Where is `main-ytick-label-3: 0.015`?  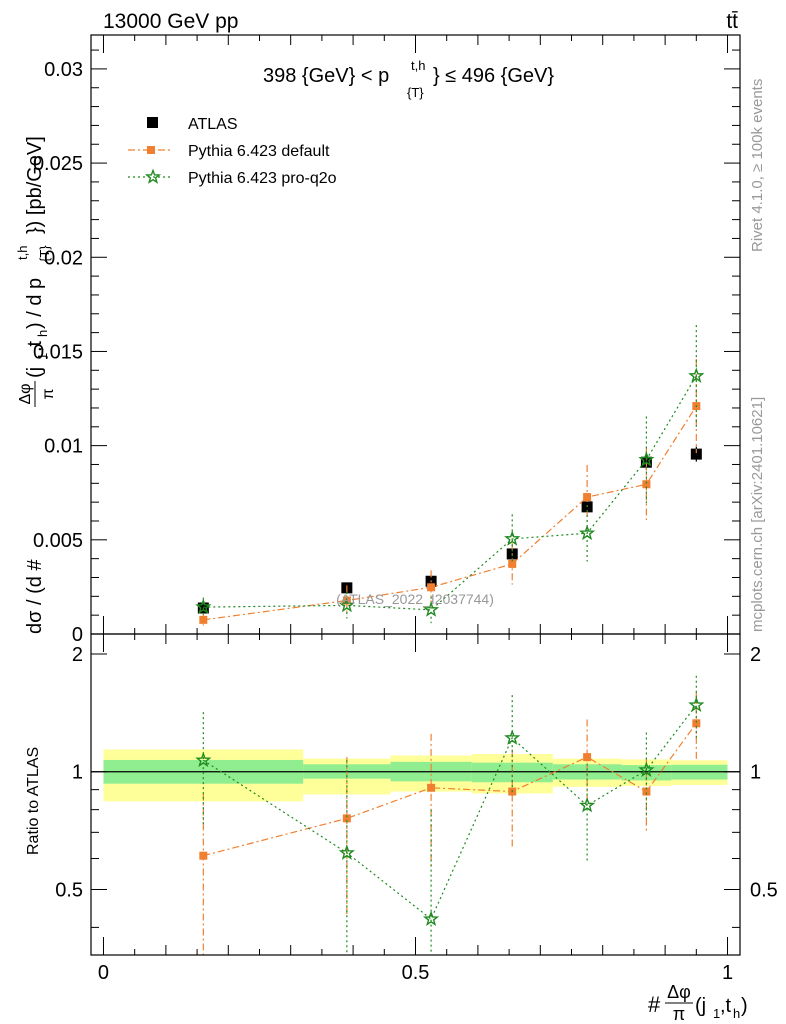
main-ytick-label-3: 0.015 is located at coordinates (58, 352).